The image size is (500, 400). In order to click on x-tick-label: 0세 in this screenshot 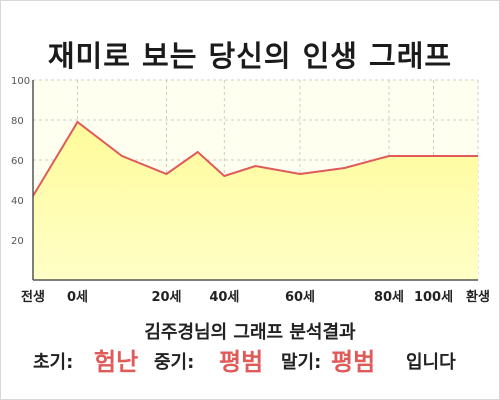, I will do `click(77, 297)`.